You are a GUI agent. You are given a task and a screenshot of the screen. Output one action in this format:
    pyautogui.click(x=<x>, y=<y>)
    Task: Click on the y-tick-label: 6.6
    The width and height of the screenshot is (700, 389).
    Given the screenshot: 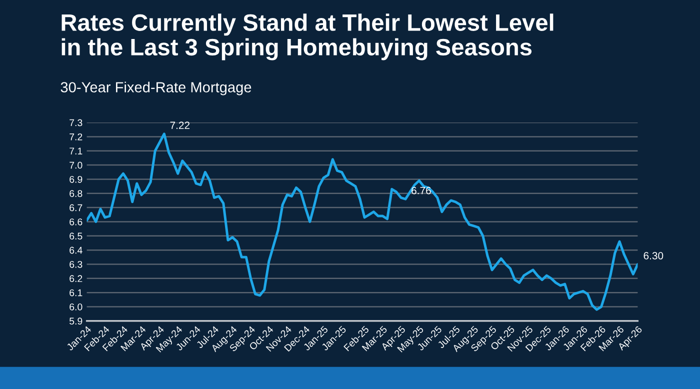 What is the action you would take?
    pyautogui.click(x=76, y=222)
    